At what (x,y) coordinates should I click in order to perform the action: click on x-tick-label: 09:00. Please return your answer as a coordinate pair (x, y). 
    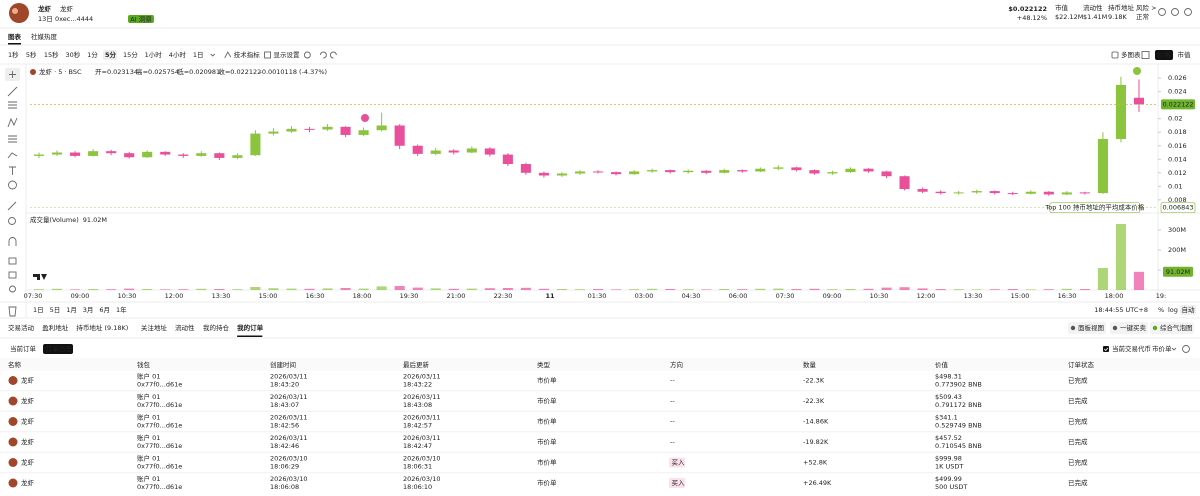
    Looking at the image, I should click on (80, 296).